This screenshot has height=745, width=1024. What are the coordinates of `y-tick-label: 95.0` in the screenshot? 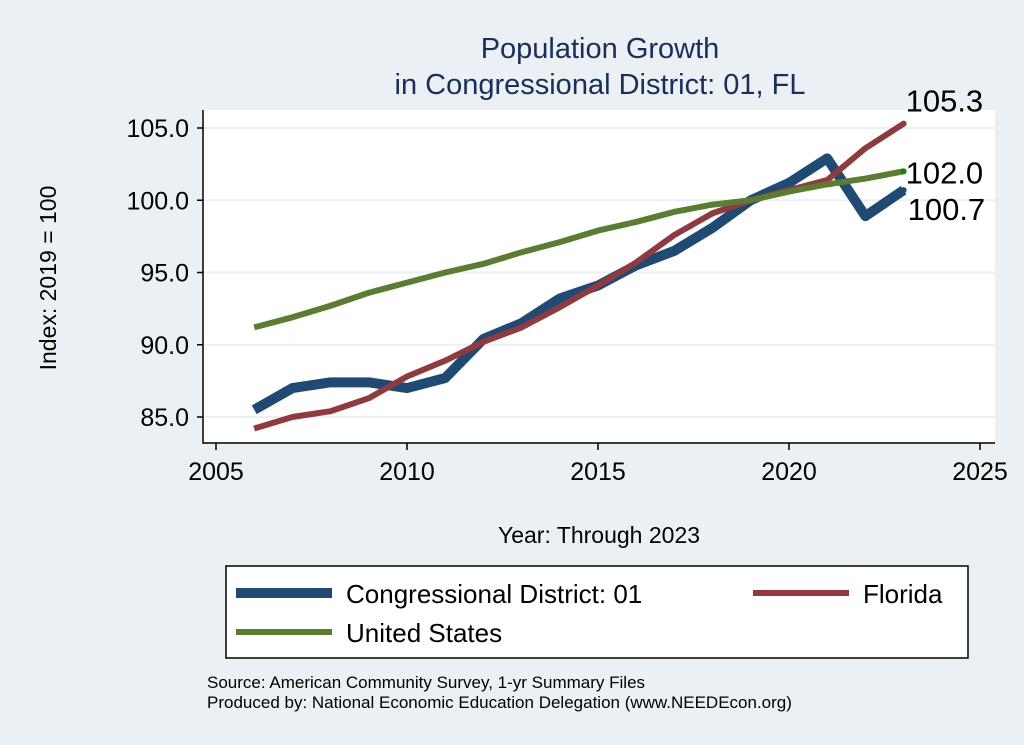 It's located at (164, 274).